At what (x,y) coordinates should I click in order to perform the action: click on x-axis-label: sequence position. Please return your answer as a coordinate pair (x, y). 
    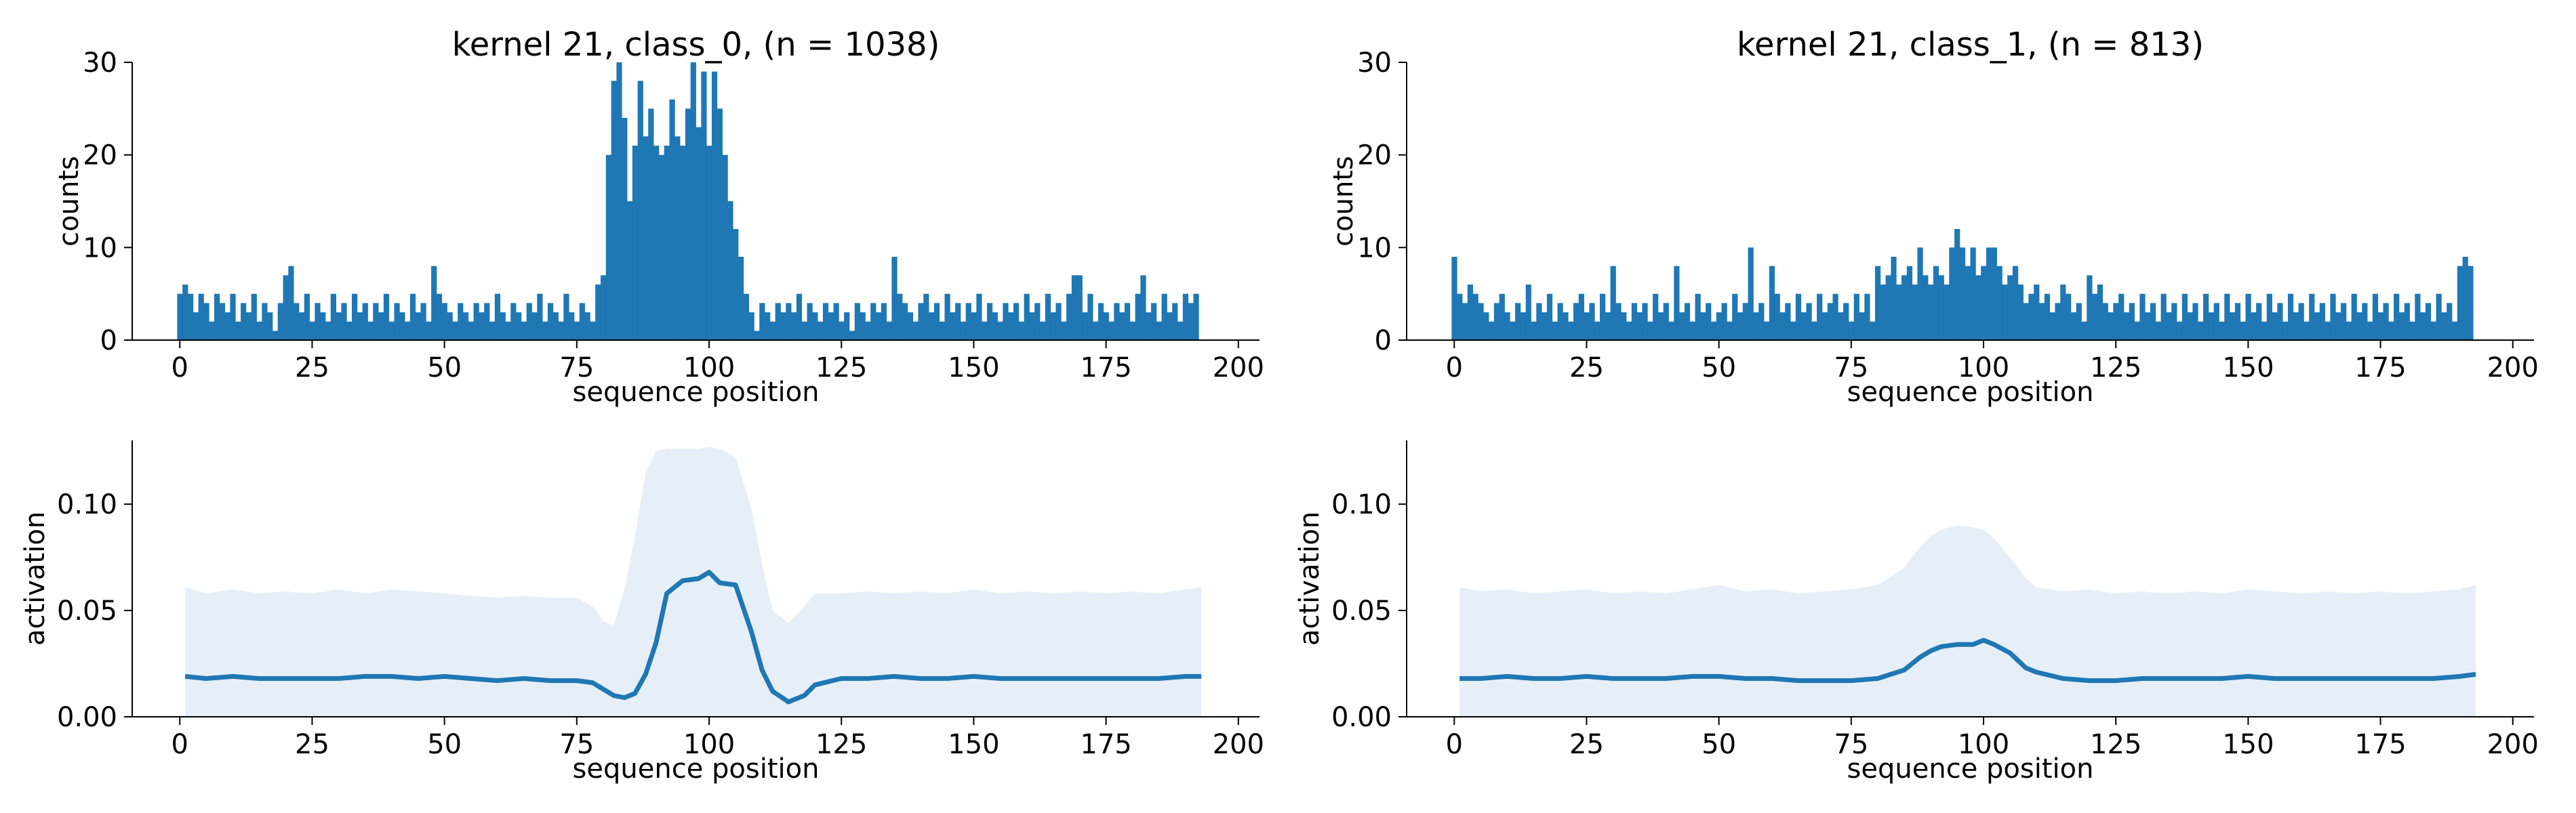
    Looking at the image, I should click on (696, 392).